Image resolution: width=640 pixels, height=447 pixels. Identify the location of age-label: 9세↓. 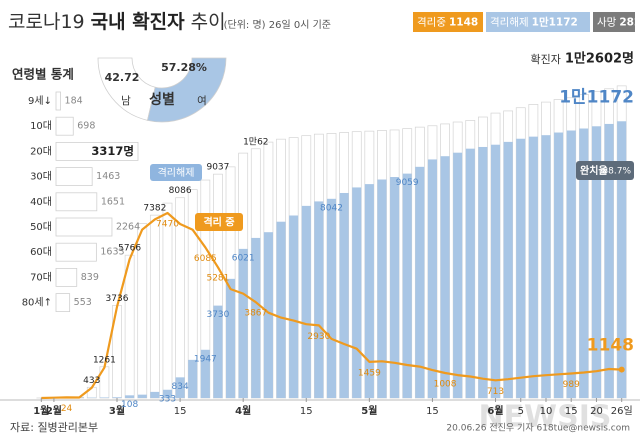
(40, 101).